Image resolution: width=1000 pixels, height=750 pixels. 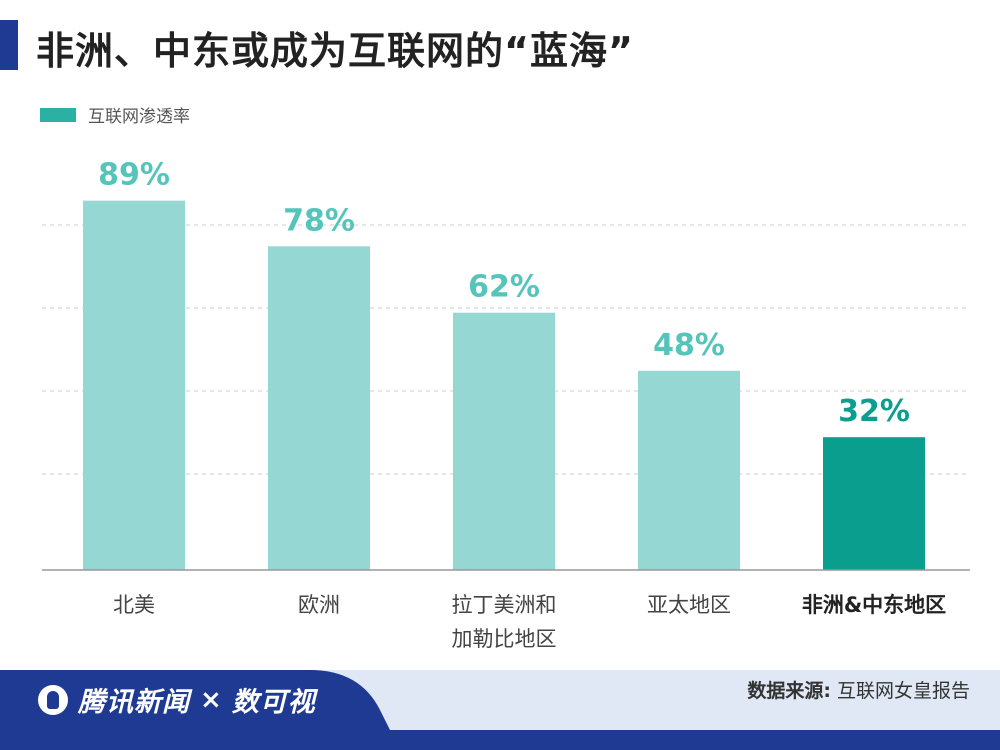 I want to click on legend-swatch, so click(x=58, y=114).